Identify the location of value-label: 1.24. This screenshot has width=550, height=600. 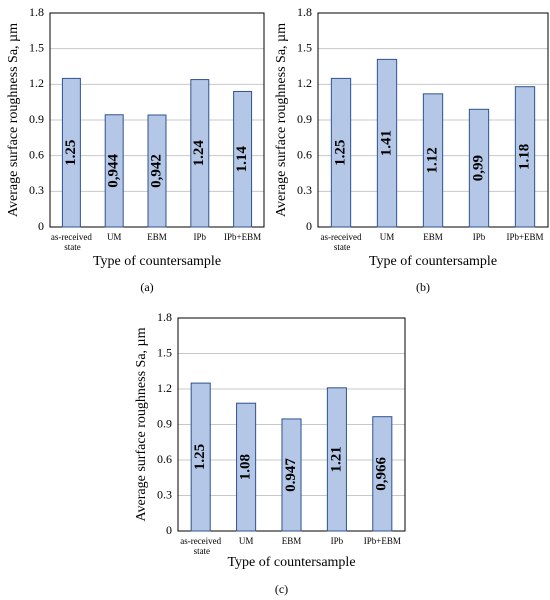
(199, 153).